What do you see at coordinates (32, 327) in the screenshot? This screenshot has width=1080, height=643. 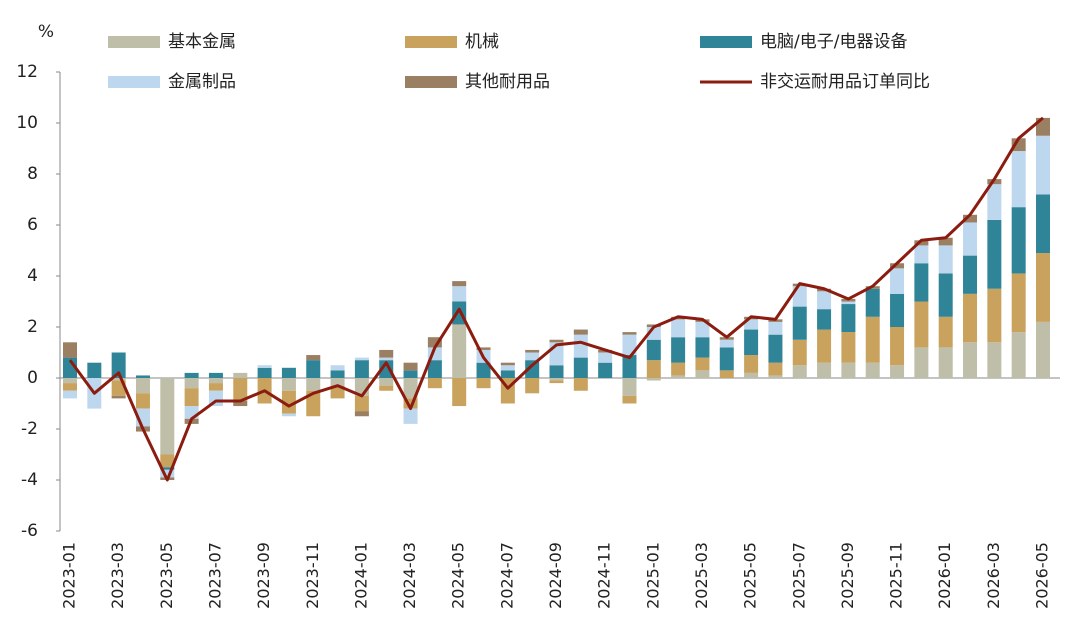 I see `y-tick-label: 2` at bounding box center [32, 327].